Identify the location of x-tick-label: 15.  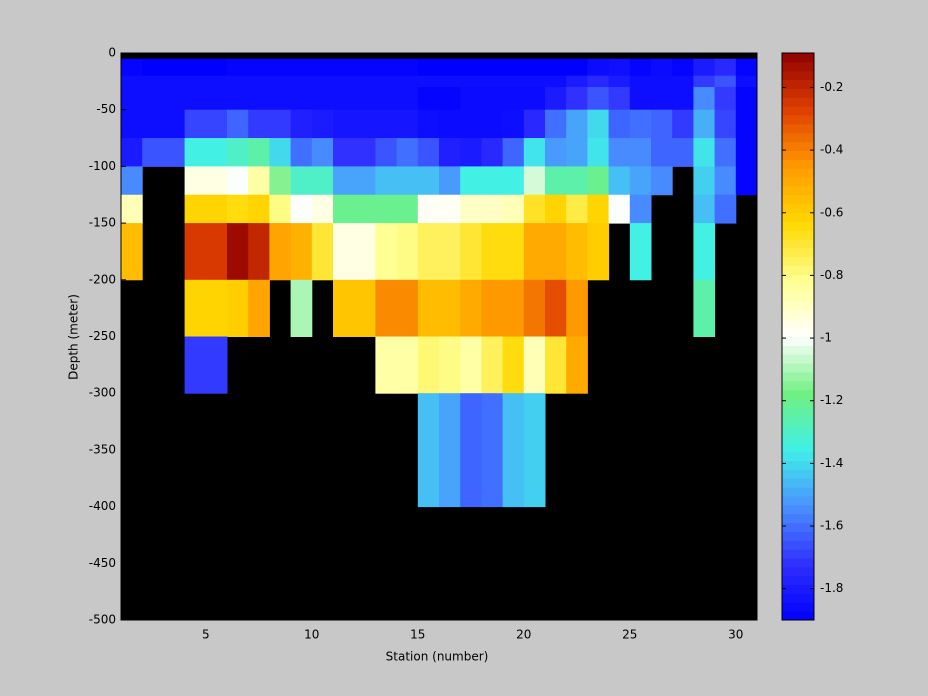
(417, 635).